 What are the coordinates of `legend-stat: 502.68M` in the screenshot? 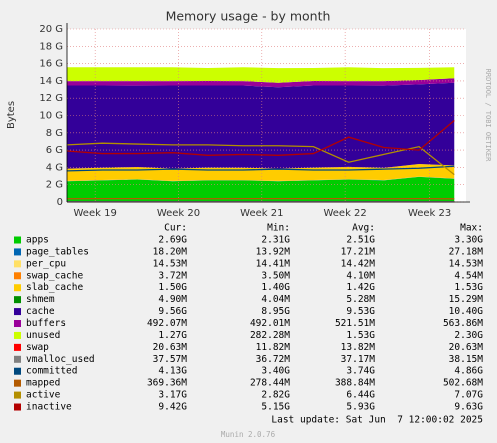 It's located at (463, 383).